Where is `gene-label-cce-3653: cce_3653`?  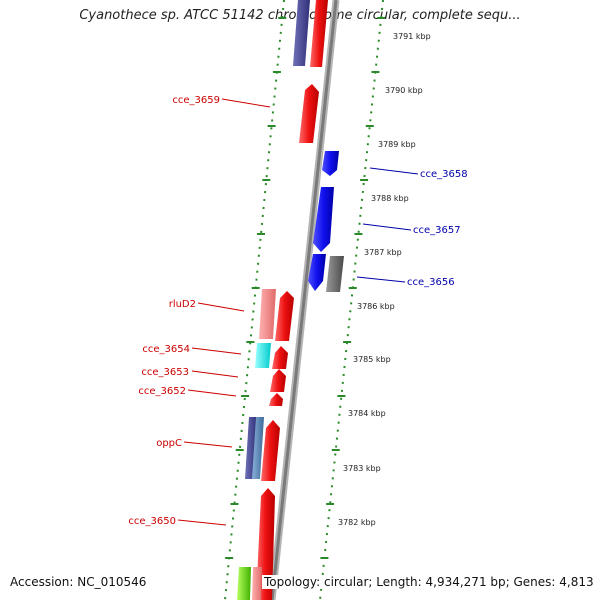
gene-label-cce-3653: cce_3653 is located at coordinates (165, 372).